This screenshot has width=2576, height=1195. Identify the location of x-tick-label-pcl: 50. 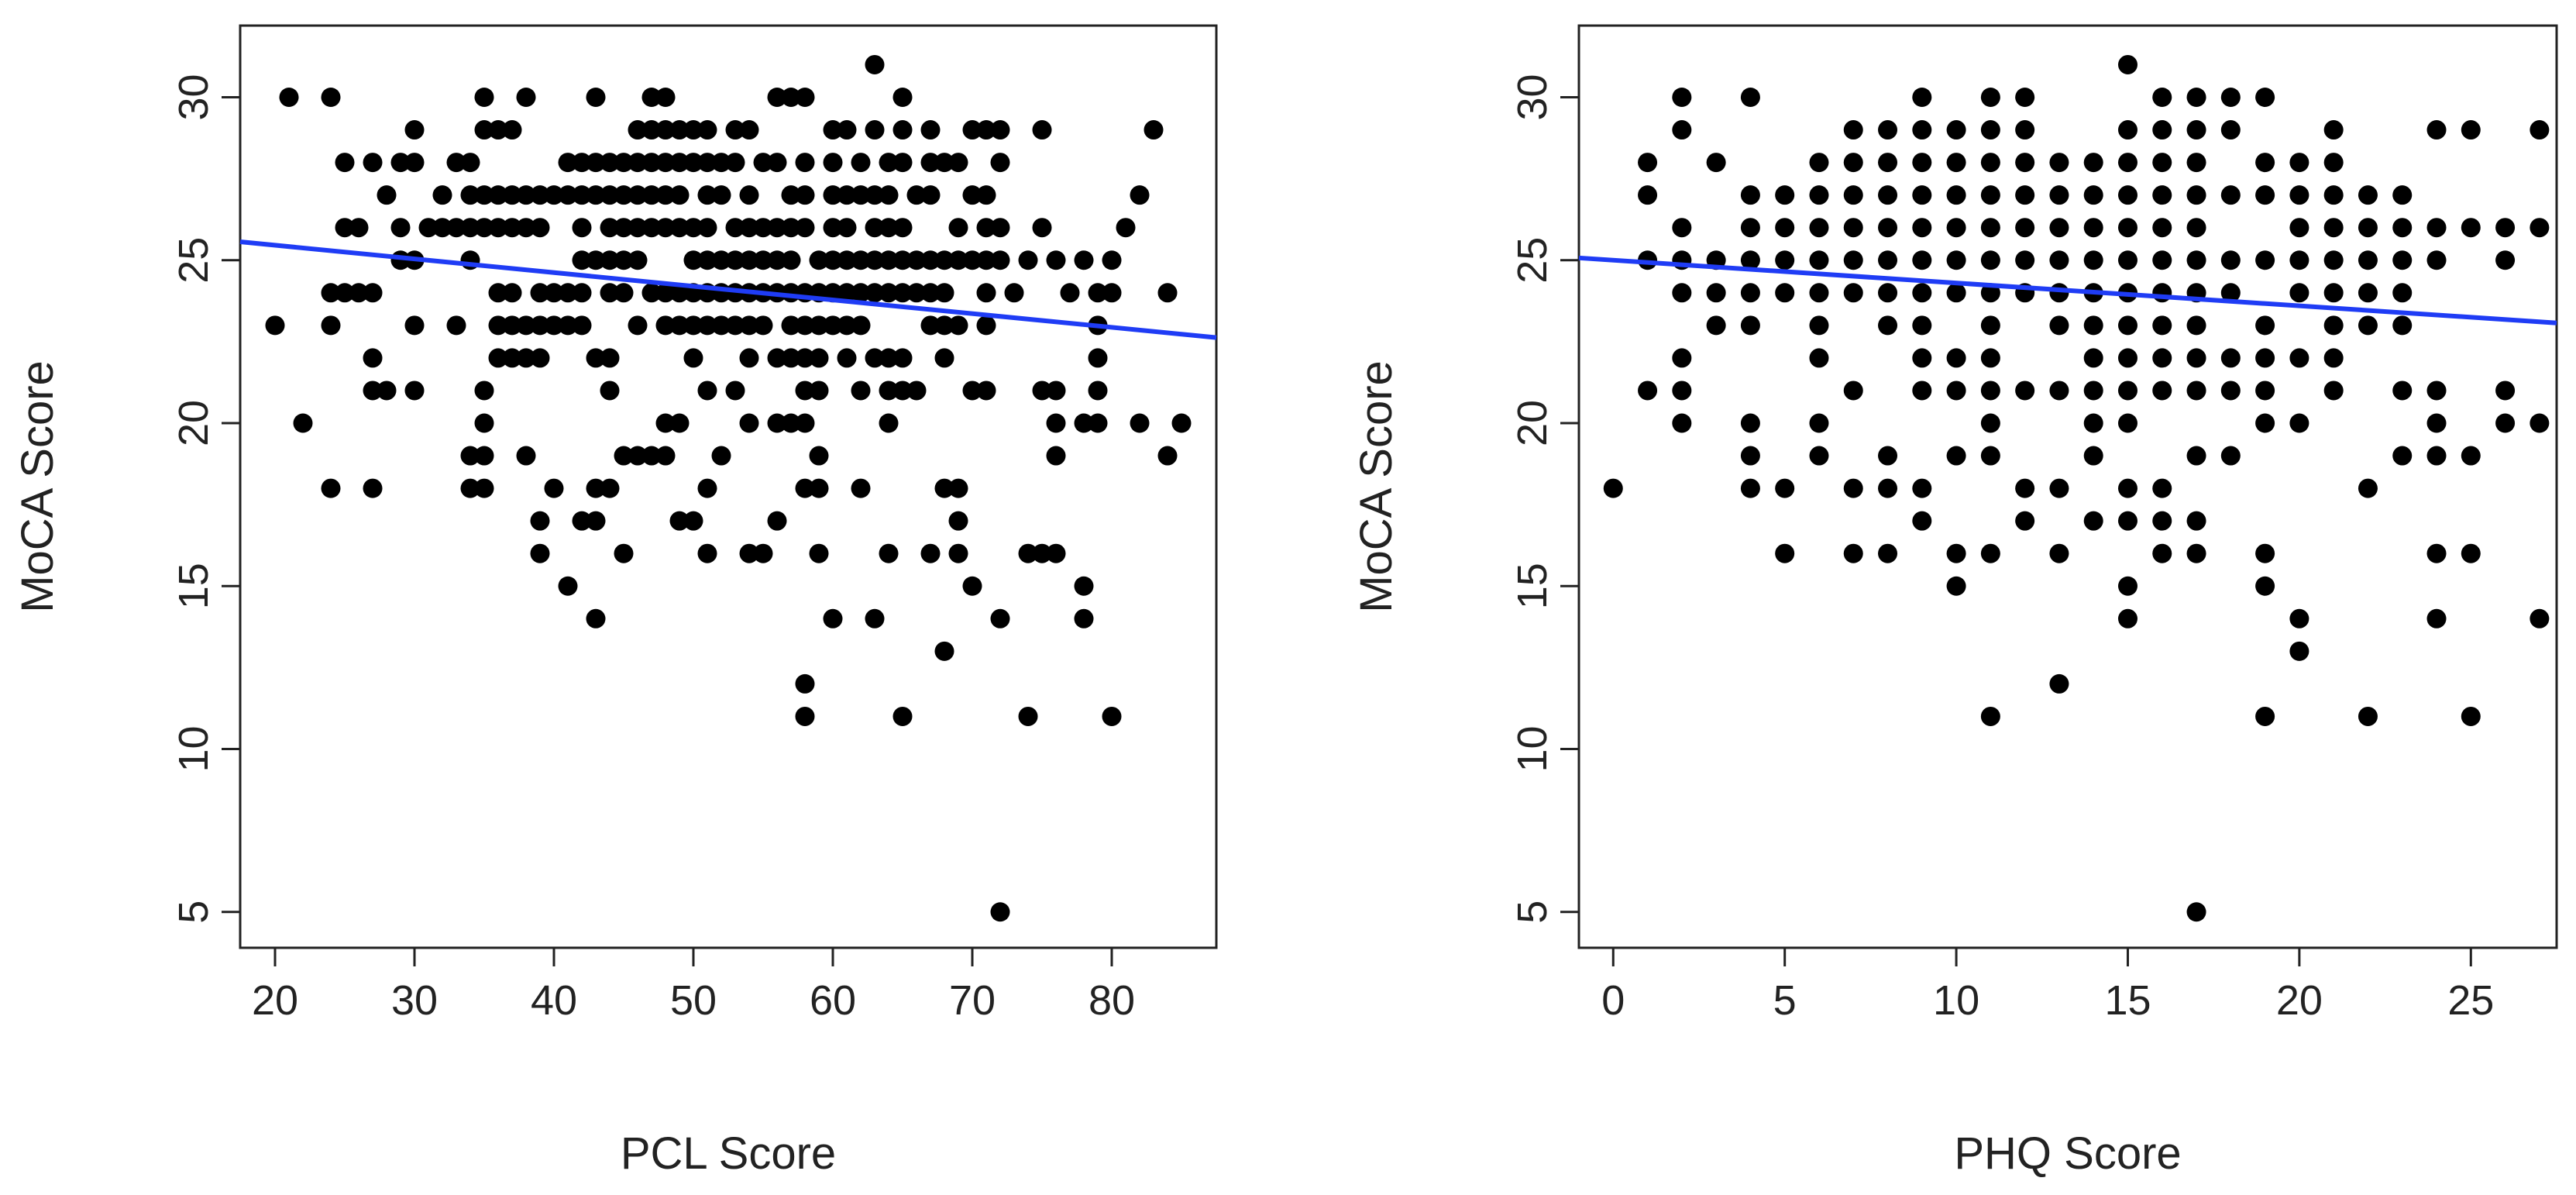
(693, 1000).